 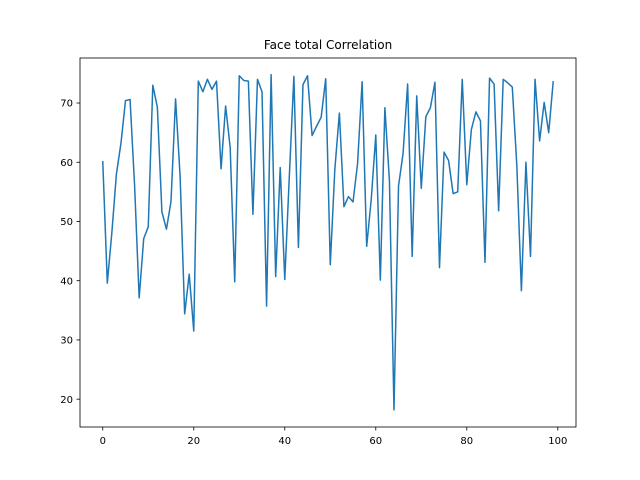 What do you see at coordinates (66, 341) in the screenshot?
I see `y-tick-label: 30` at bounding box center [66, 341].